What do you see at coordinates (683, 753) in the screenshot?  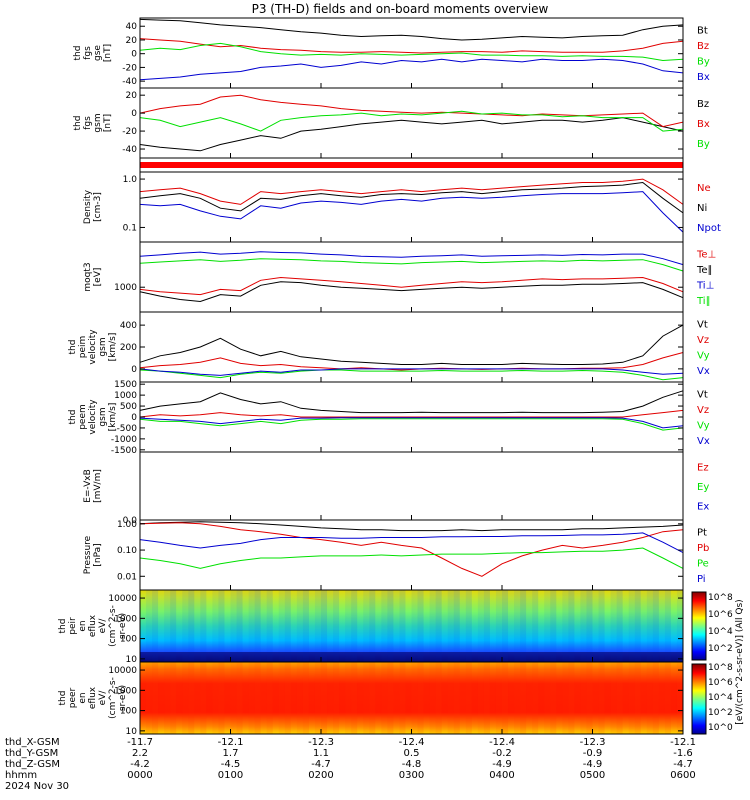 I see `footer-value: -1.6` at bounding box center [683, 753].